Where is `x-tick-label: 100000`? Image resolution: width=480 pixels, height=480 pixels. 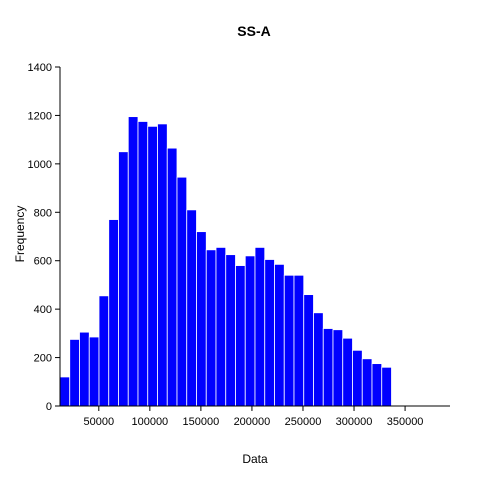 x-tick-label: 100000 is located at coordinates (149, 422).